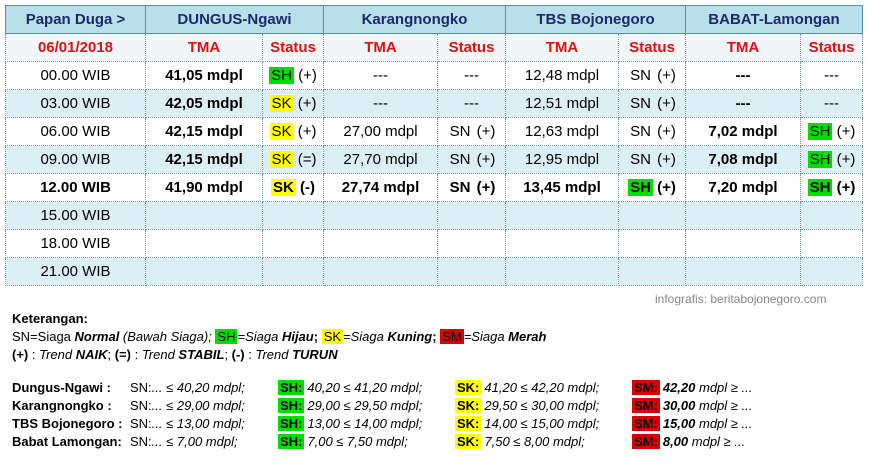  I want to click on threshold-cell: SH: 13,00 ≤ 14,00 mdpl;, so click(366, 423).